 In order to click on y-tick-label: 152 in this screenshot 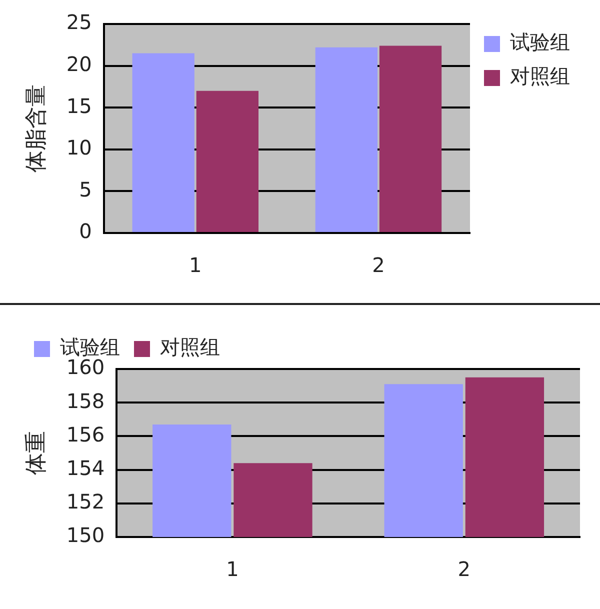, I will do `click(85, 502)`.